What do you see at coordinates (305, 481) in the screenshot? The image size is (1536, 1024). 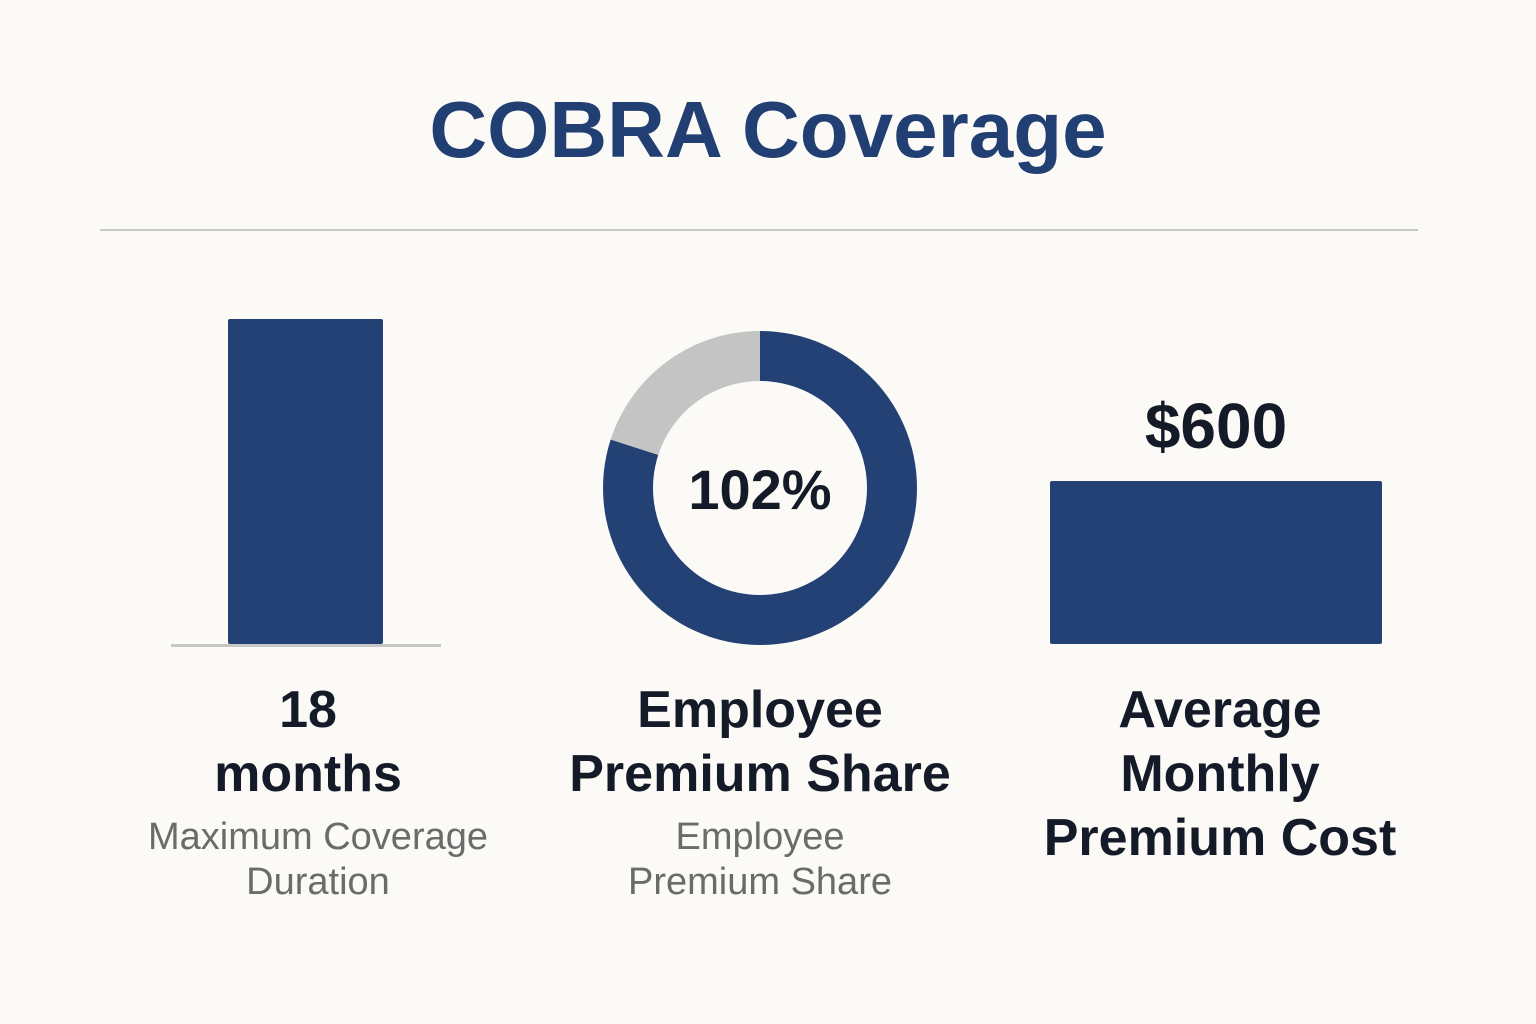 I see `duration-bar` at bounding box center [305, 481].